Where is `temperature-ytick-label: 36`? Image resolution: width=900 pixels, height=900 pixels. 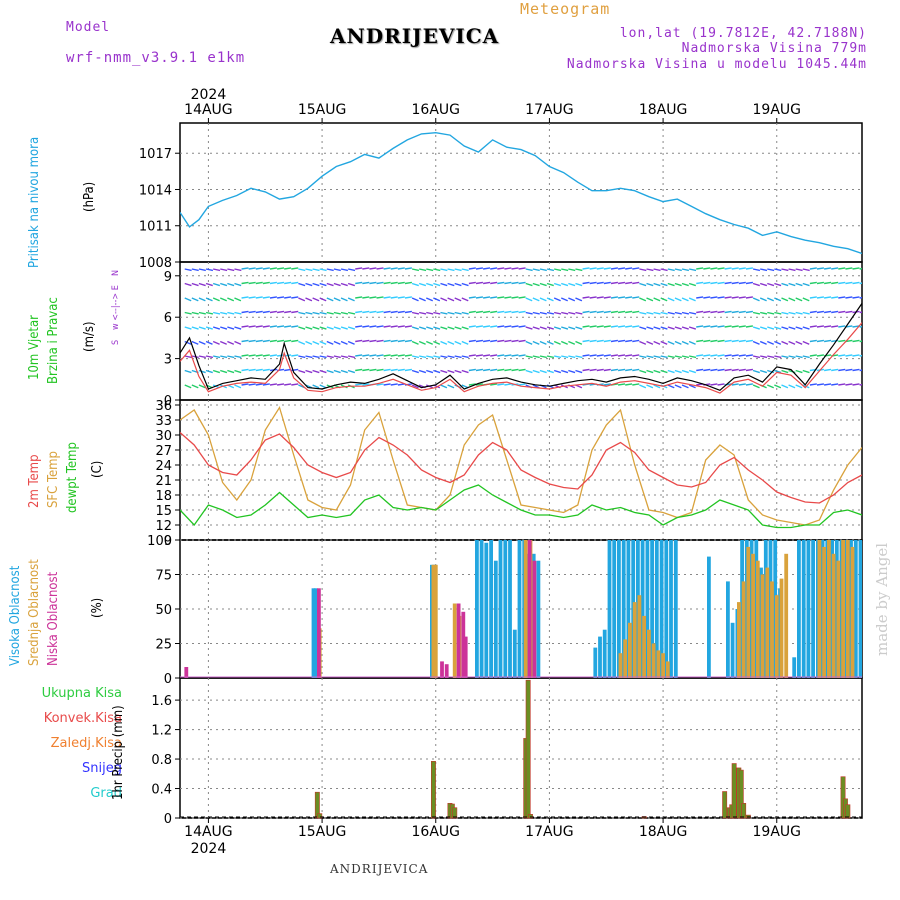
temperature-ytick-label: 36 is located at coordinates (163, 406).